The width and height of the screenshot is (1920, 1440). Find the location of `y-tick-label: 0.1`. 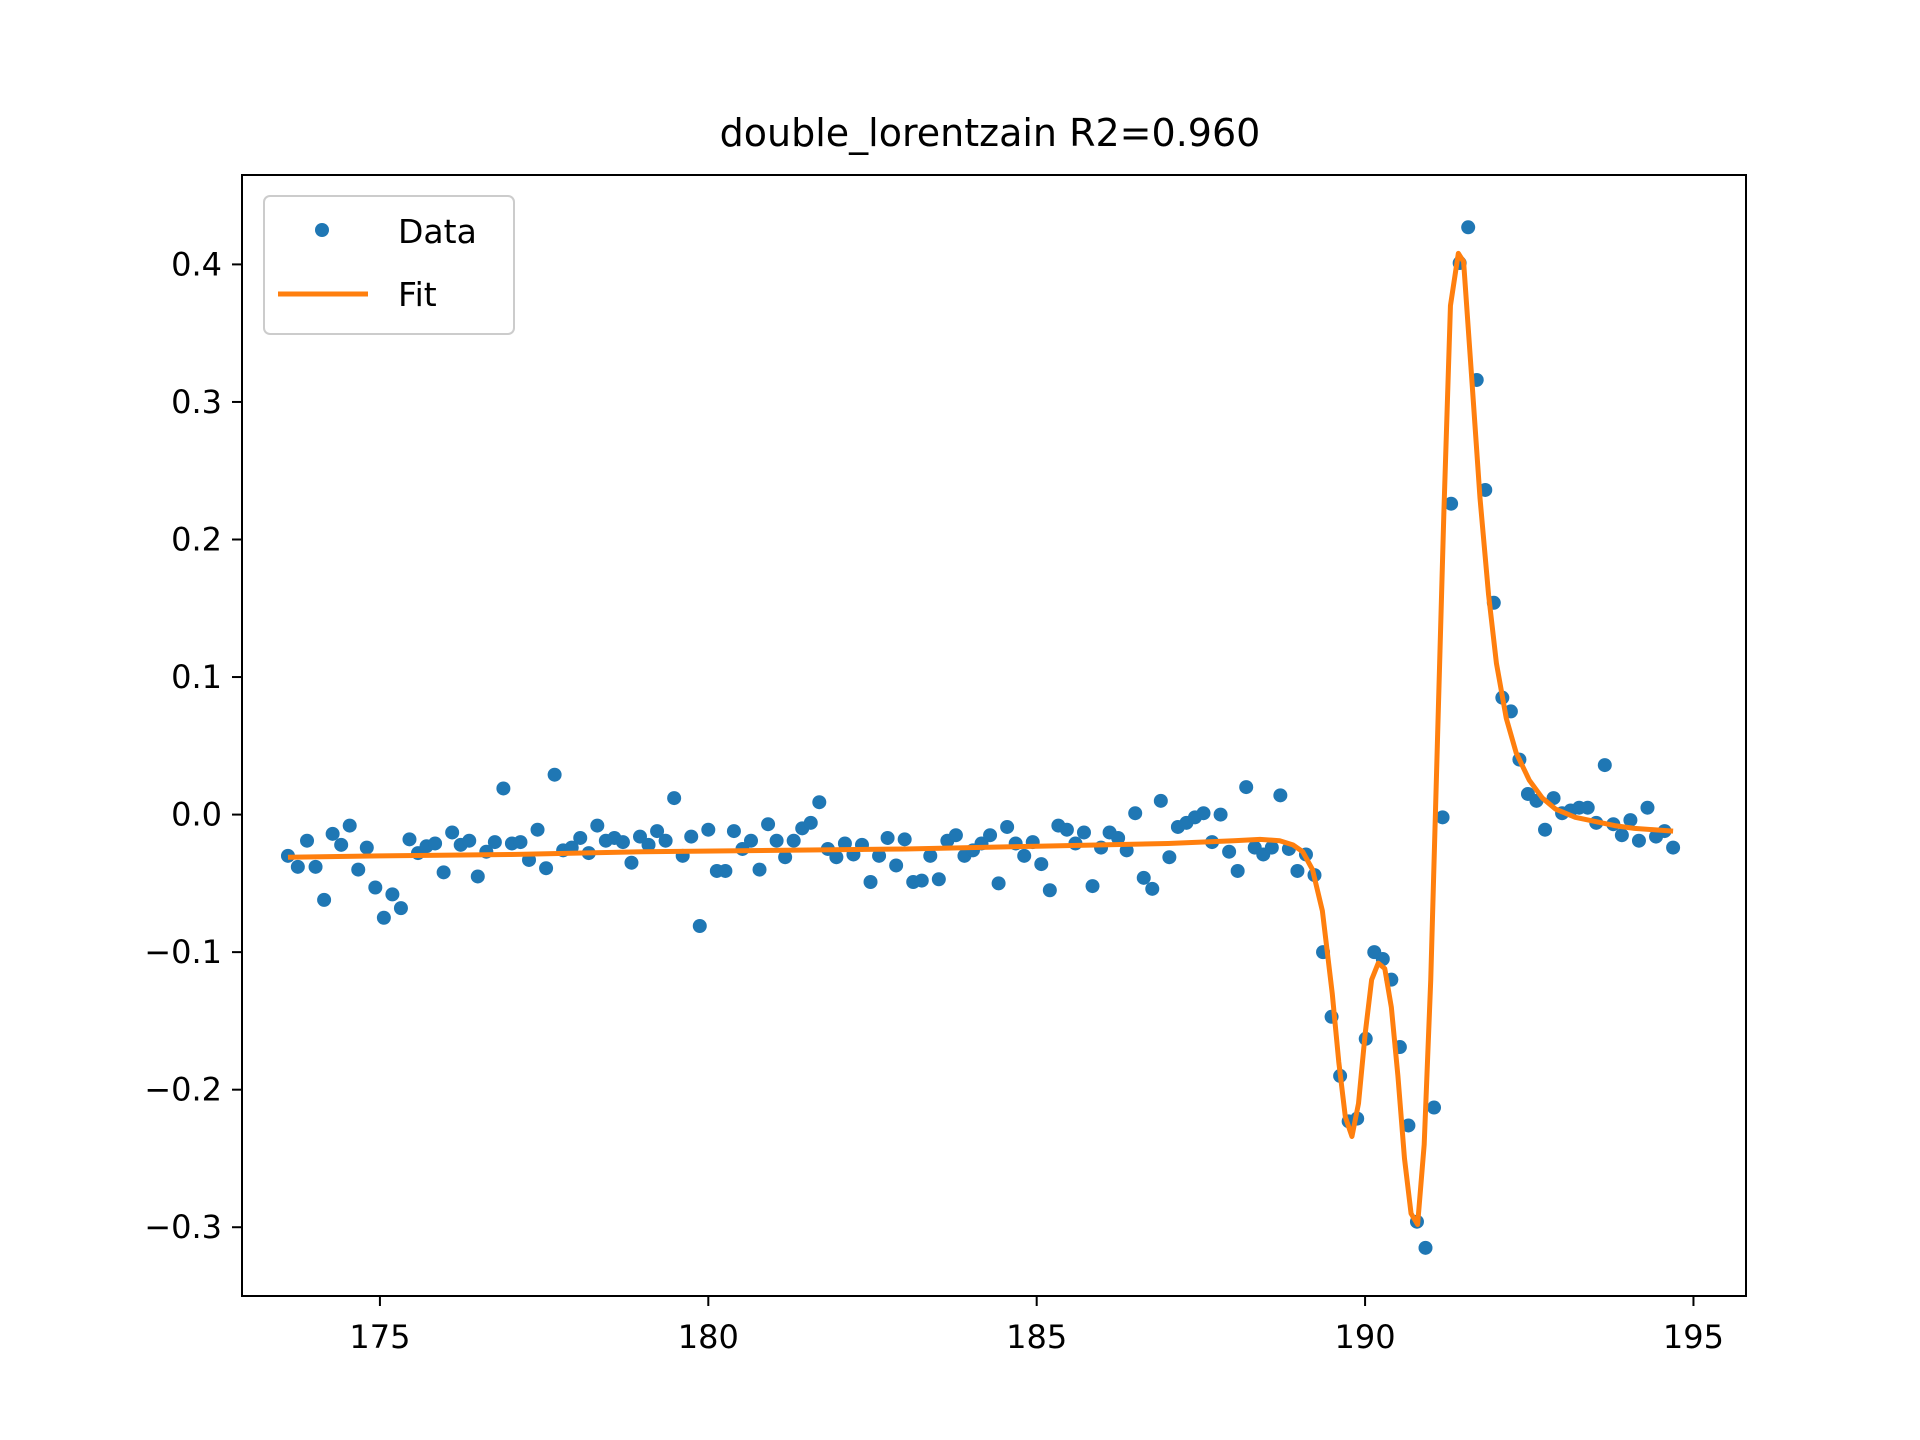

y-tick-label: 0.1 is located at coordinates (196, 677).